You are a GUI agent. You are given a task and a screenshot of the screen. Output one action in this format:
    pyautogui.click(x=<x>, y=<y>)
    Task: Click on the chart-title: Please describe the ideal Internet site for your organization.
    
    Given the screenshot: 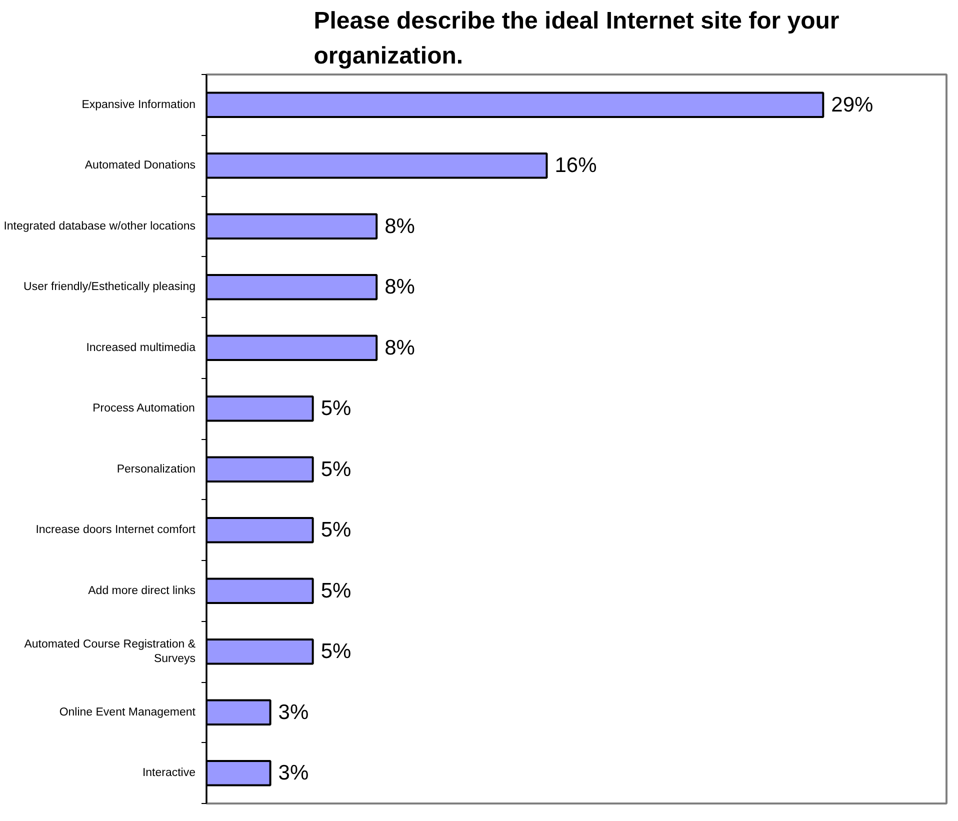 What is the action you would take?
    pyautogui.click(x=577, y=38)
    